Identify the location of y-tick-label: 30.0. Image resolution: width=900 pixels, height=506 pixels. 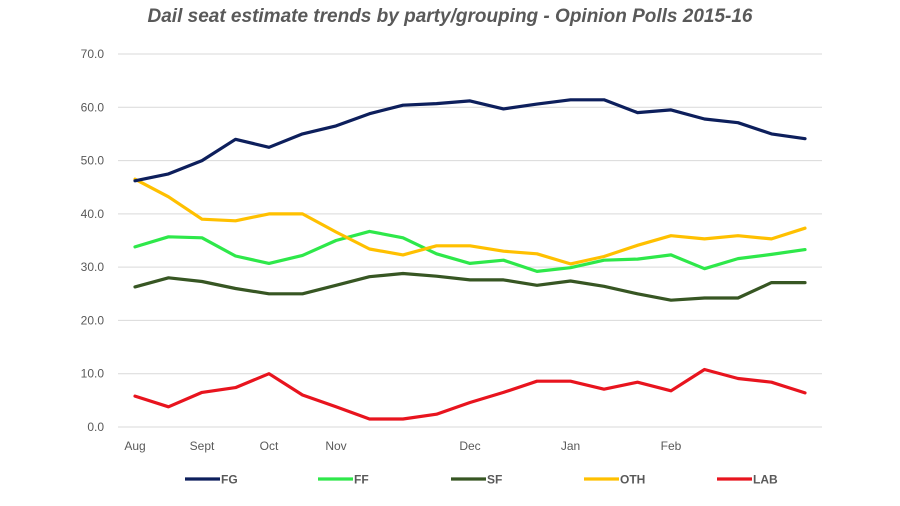
(93, 267).